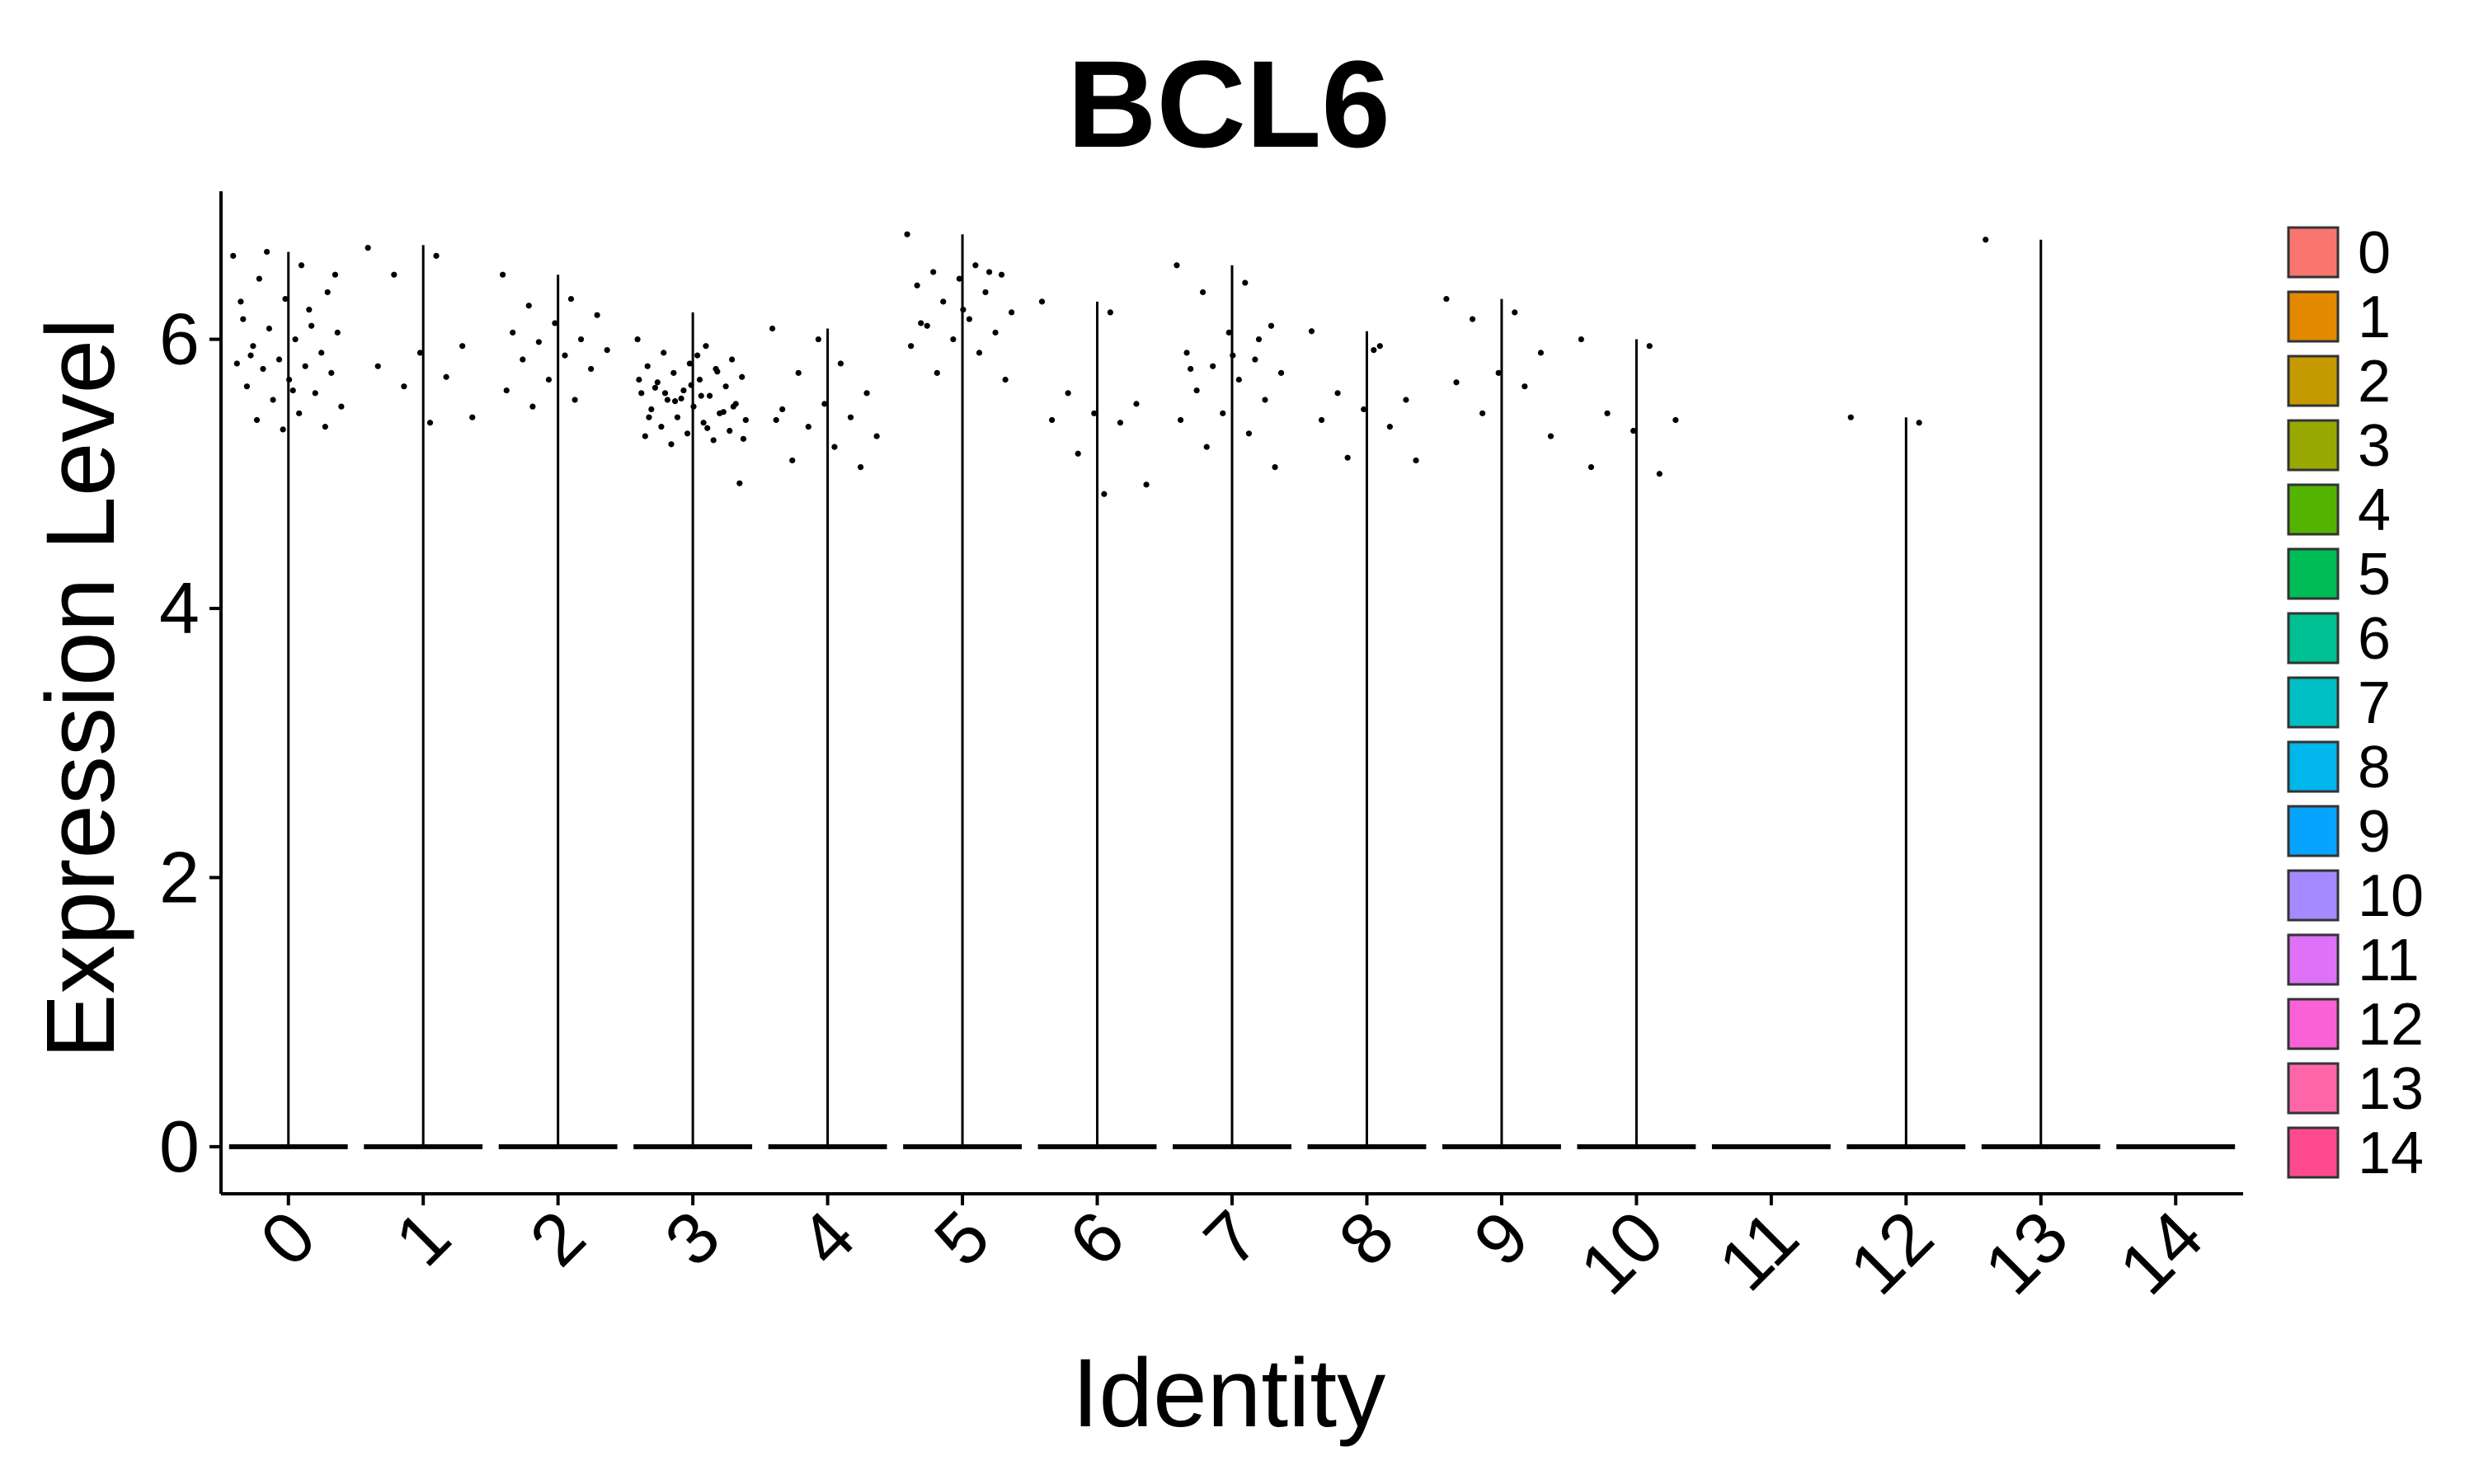 The height and width of the screenshot is (1484, 2474). What do you see at coordinates (2391, 896) in the screenshot?
I see `legend-label-10: 10` at bounding box center [2391, 896].